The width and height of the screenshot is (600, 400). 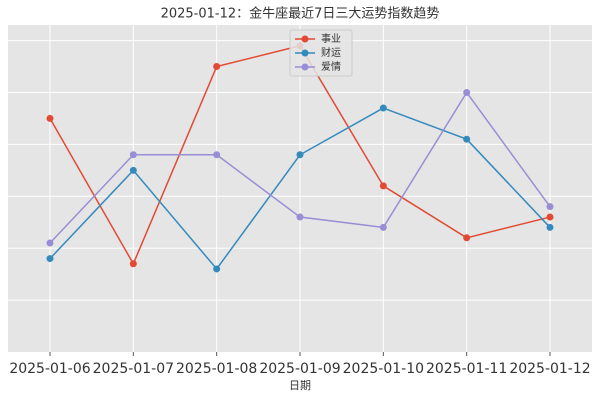 What do you see at coordinates (331, 66) in the screenshot?
I see `legend-label: 爱情` at bounding box center [331, 66].